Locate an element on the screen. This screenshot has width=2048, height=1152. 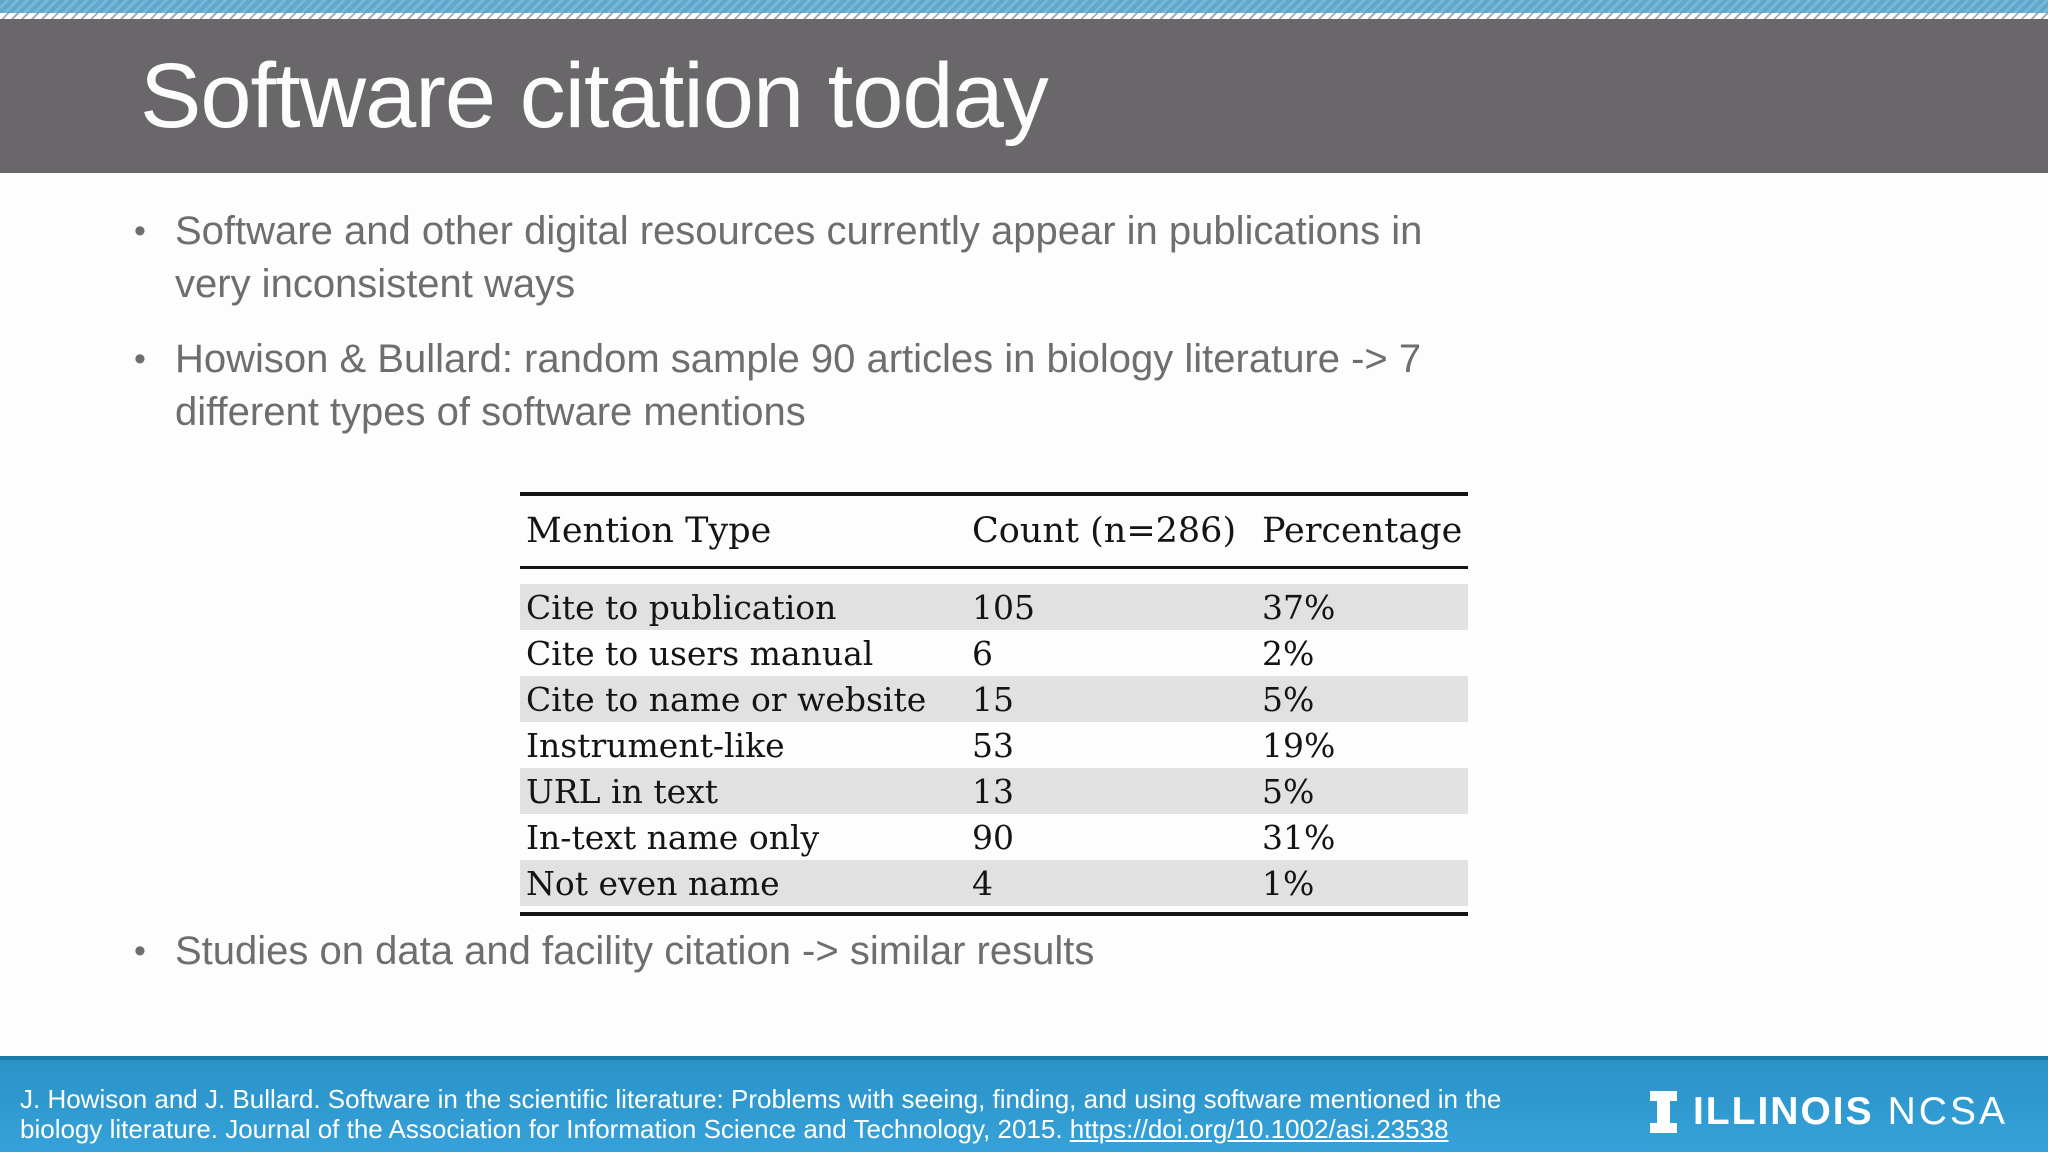
table-row: In-text name only 90 31% is located at coordinates (931, 837).